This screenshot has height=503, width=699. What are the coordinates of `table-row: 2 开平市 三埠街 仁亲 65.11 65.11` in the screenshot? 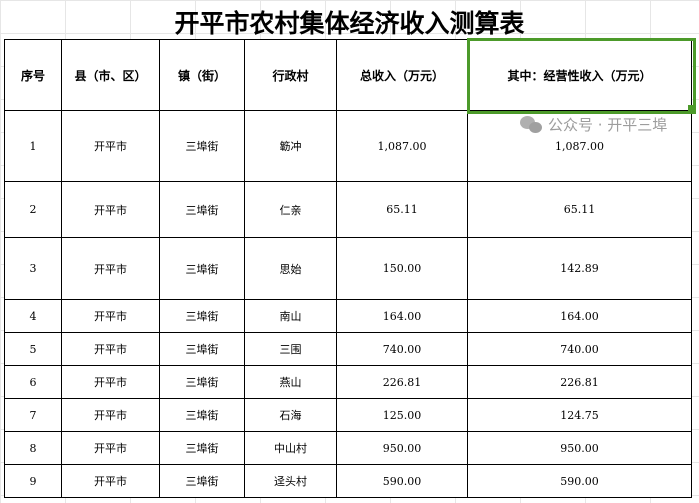 It's located at (348, 209).